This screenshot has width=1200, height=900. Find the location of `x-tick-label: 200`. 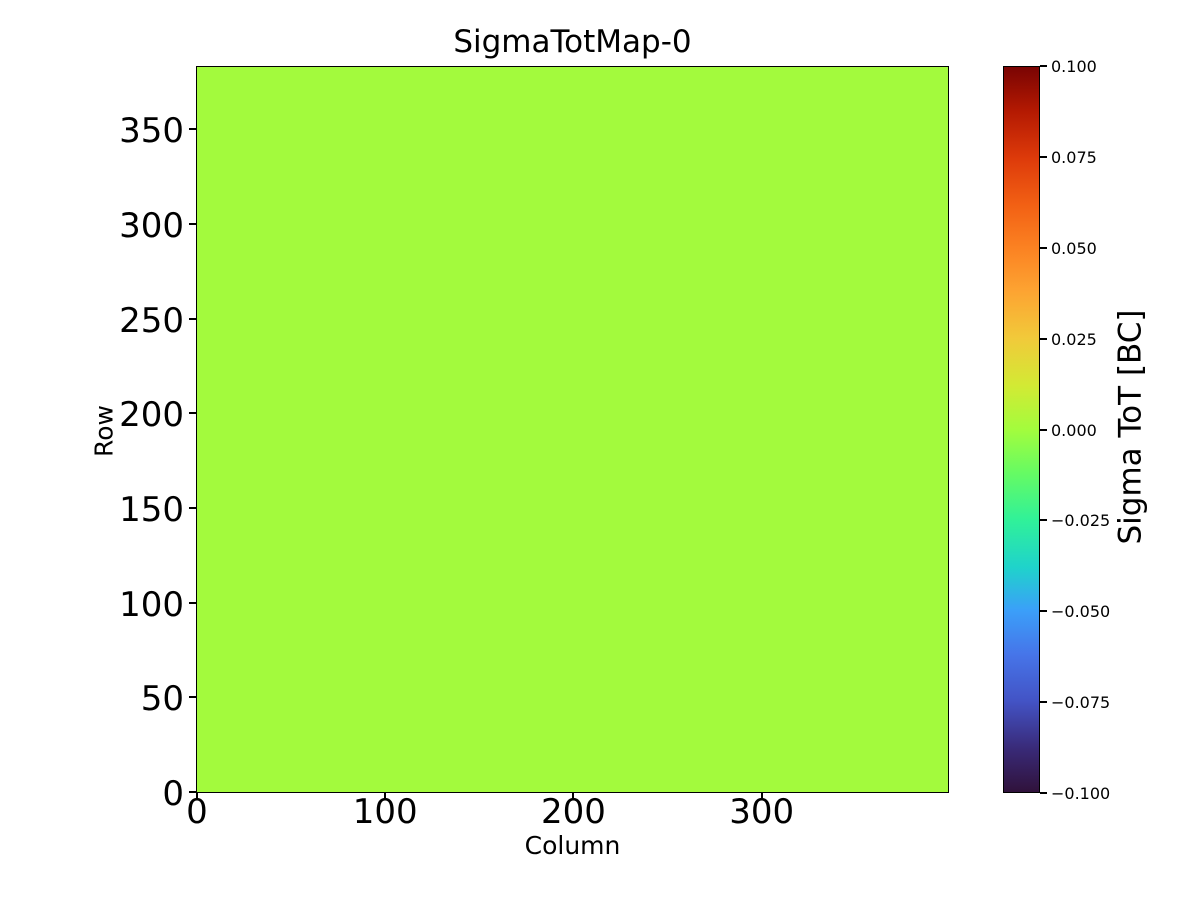

x-tick-label: 200 is located at coordinates (573, 812).